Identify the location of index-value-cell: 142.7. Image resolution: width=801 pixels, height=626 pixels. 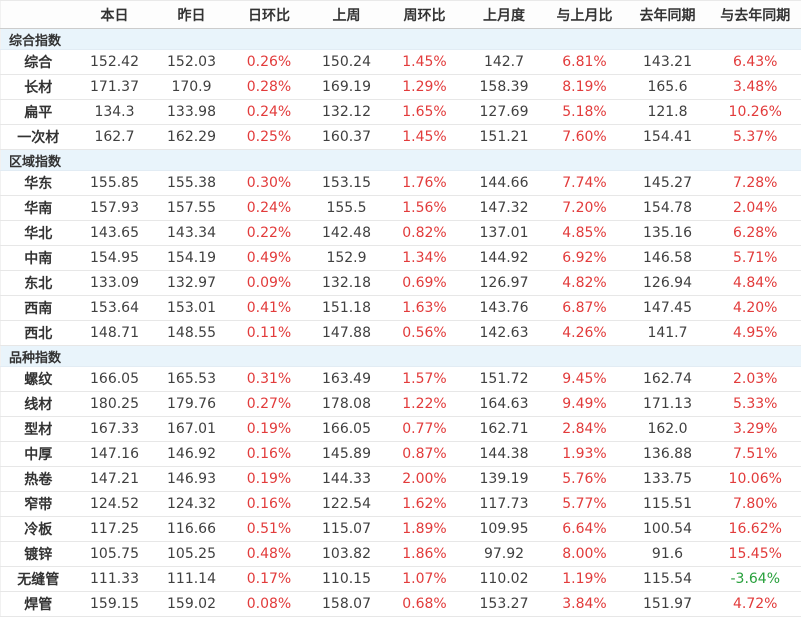
(504, 62).